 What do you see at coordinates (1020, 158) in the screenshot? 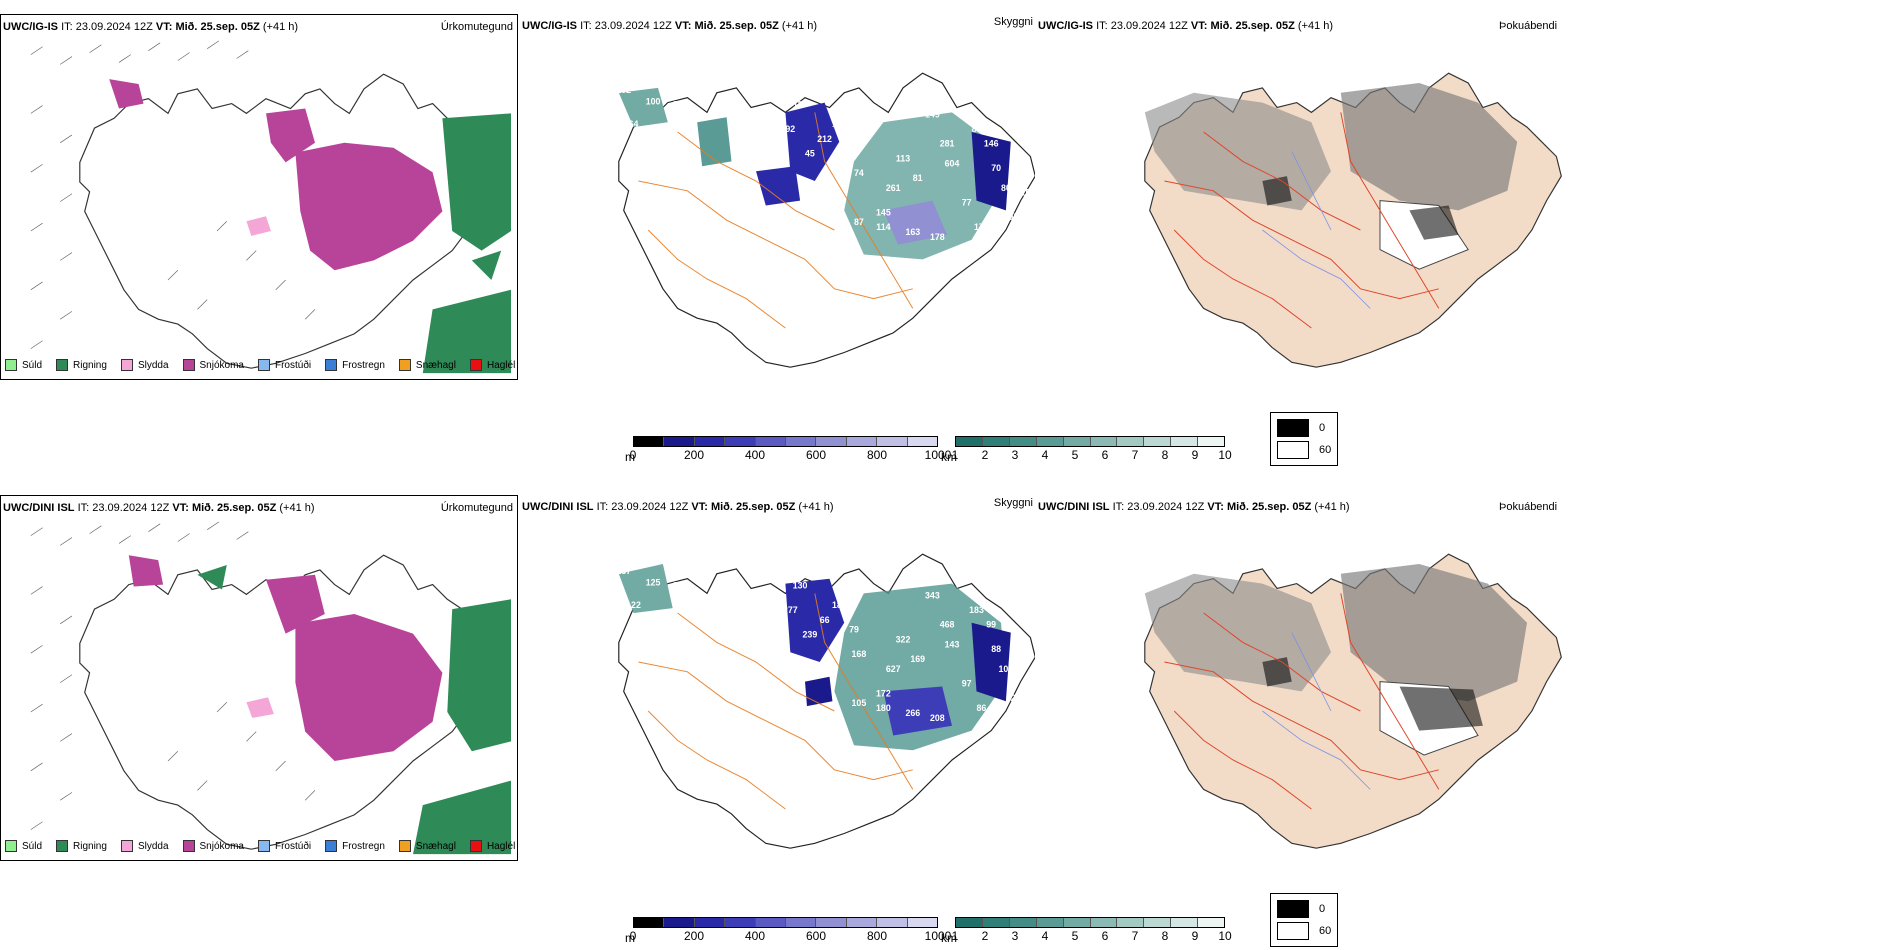
I see `cloudbase-value-label: 159` at bounding box center [1020, 158].